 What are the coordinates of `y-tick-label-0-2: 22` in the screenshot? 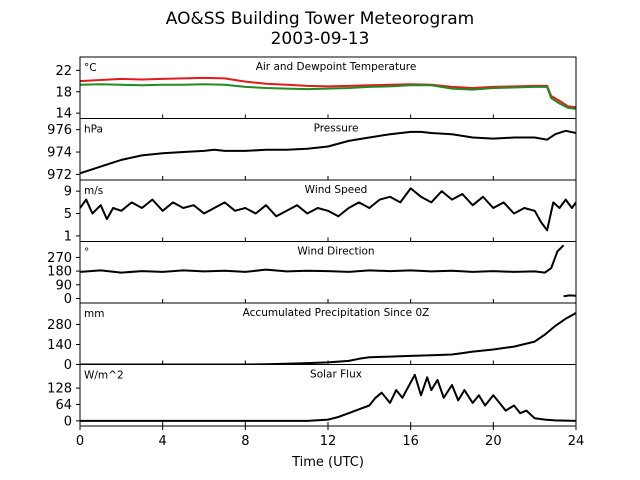 It's located at (63, 71).